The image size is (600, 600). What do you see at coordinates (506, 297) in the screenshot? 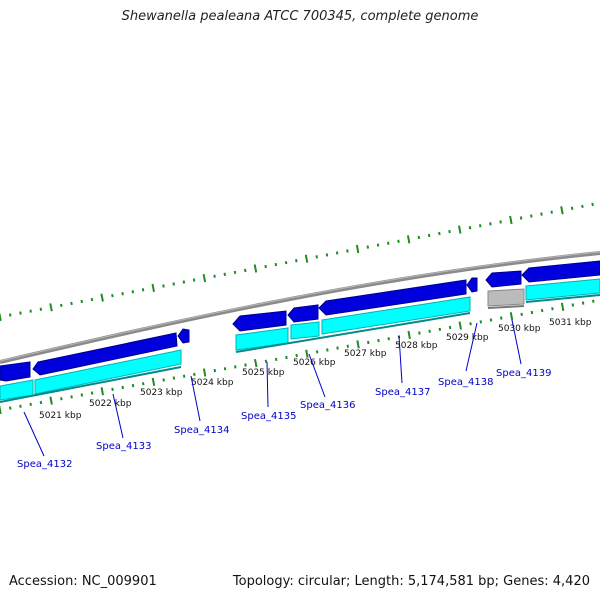
I see `pseudo-gene-feature` at bounding box center [506, 297].